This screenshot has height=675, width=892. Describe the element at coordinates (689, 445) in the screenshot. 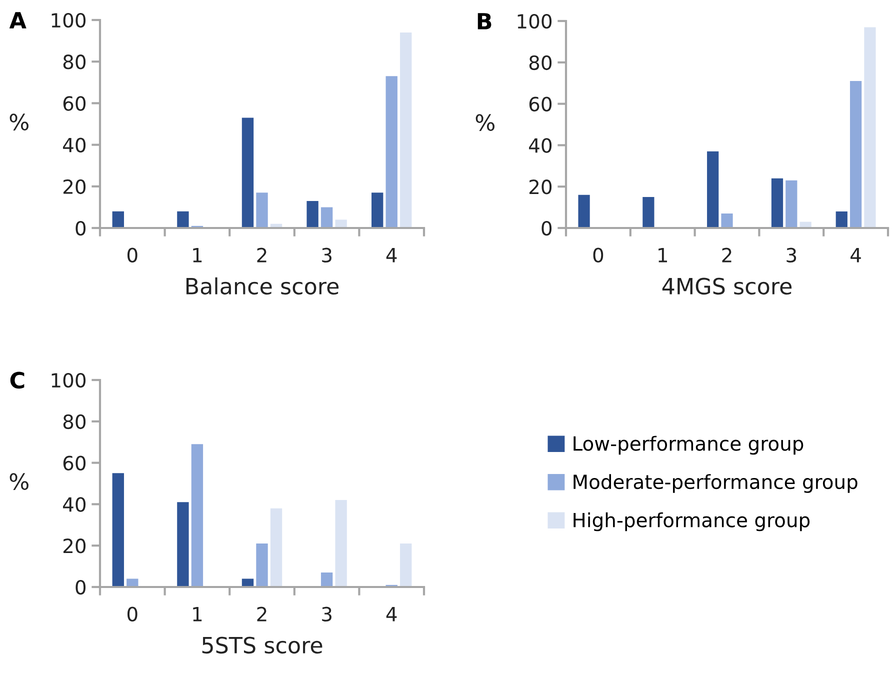

I see `legend-label: Low-performance group` at that location.